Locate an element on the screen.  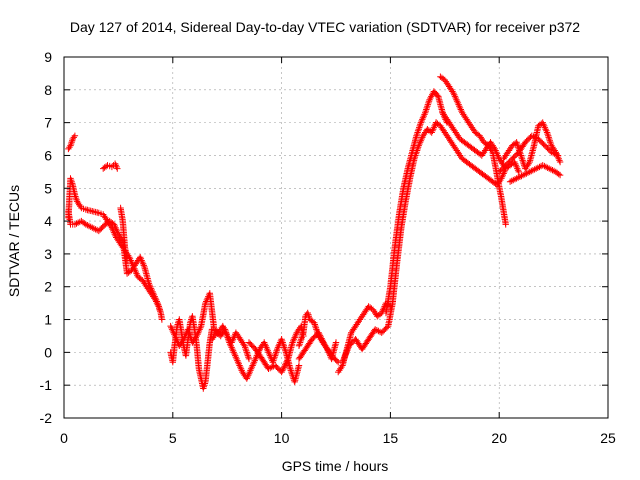
x-axis-label: GPS time / hours is located at coordinates (335, 466).